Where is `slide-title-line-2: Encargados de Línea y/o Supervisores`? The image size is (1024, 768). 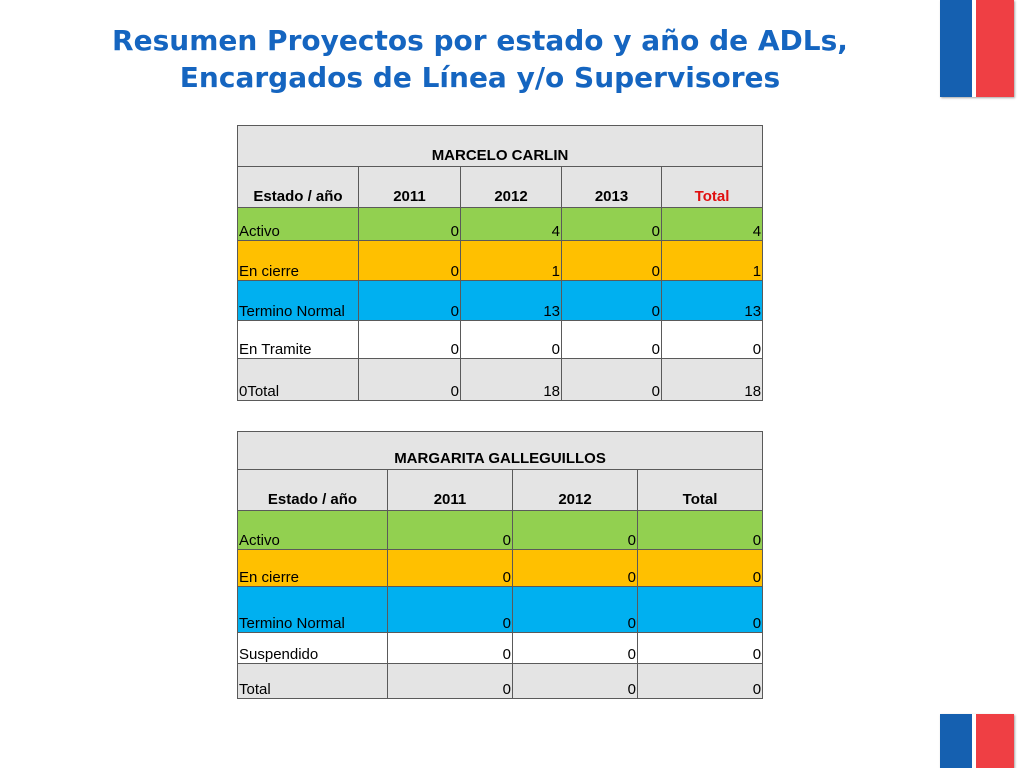 slide-title-line-2: Encargados de Línea y/o Supervisores is located at coordinates (480, 77).